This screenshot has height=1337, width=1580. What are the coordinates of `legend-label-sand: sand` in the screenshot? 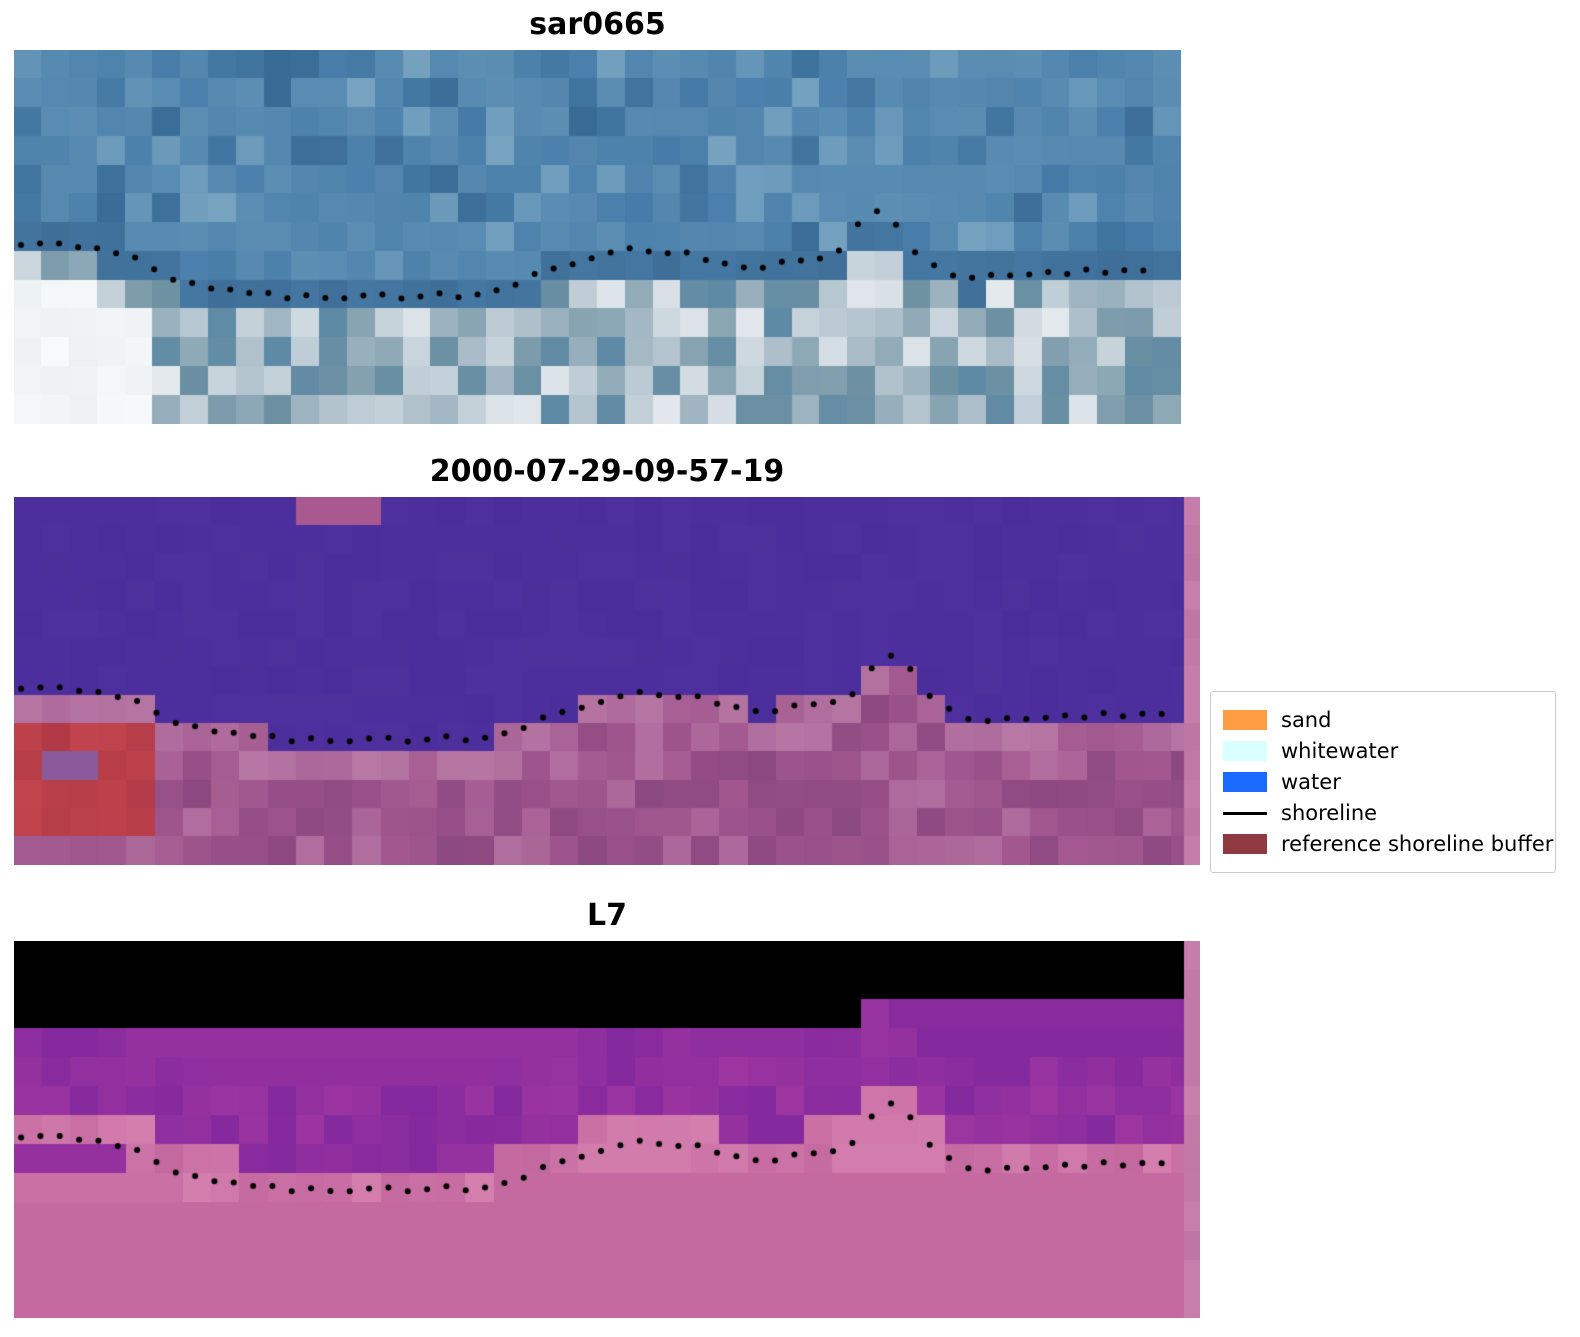 It's located at (1306, 720).